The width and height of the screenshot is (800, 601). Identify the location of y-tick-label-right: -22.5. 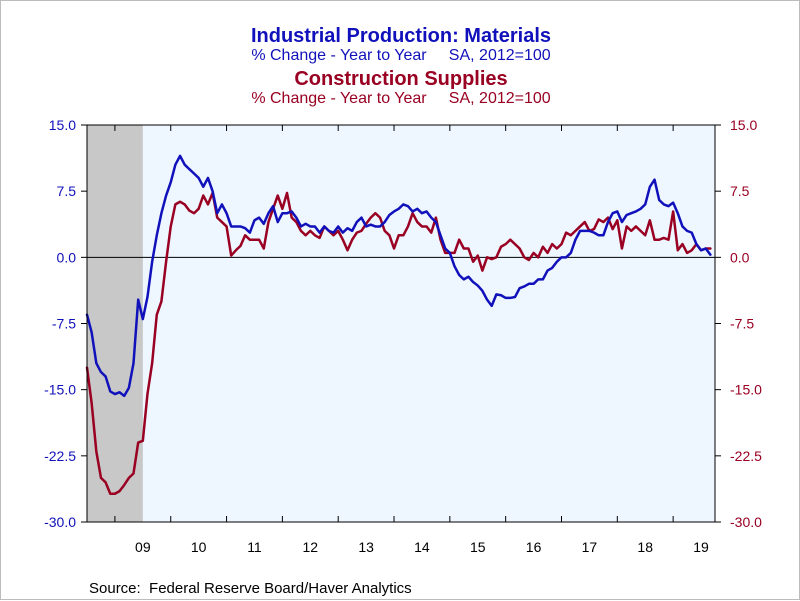
(746, 456).